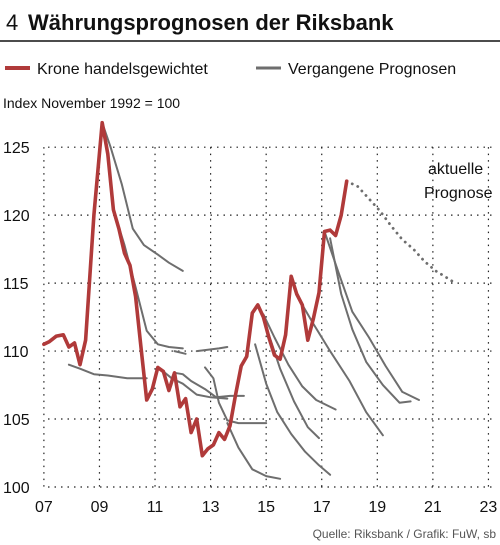 The image size is (500, 545). I want to click on y-tick-label: 110, so click(16, 352).